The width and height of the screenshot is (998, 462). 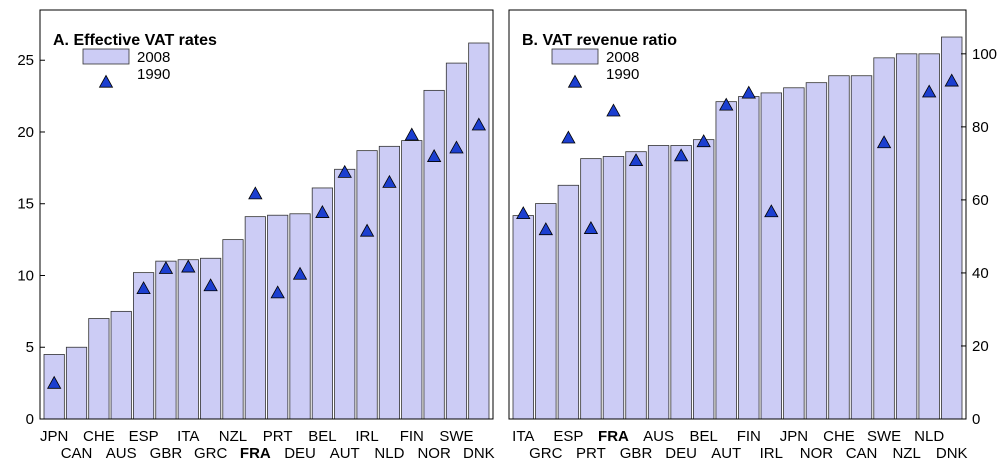 I want to click on x-tick-label: ESP, so click(x=568, y=436).